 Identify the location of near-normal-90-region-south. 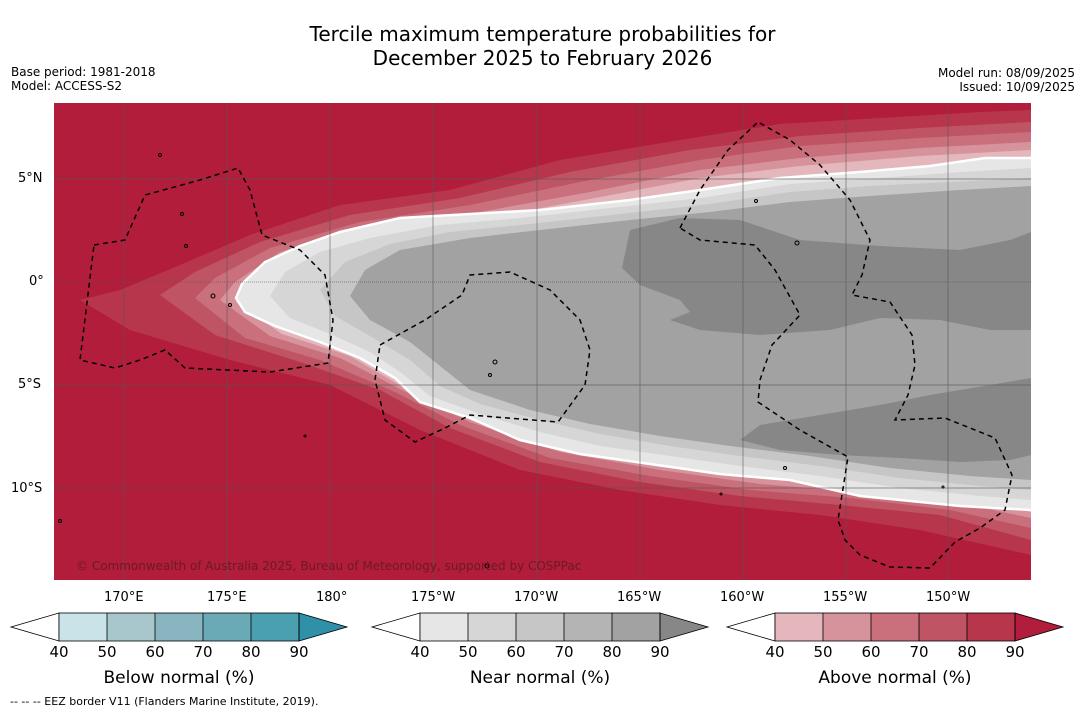
(885, 420).